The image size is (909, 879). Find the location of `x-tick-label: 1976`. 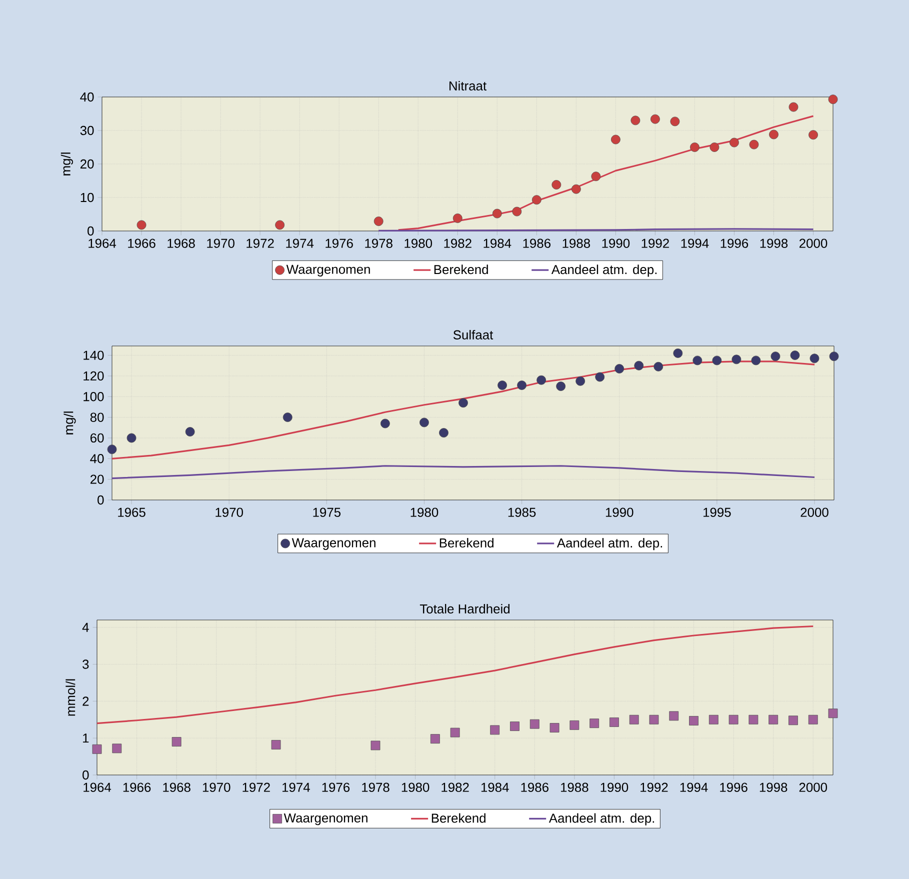

x-tick-label: 1976 is located at coordinates (339, 243).